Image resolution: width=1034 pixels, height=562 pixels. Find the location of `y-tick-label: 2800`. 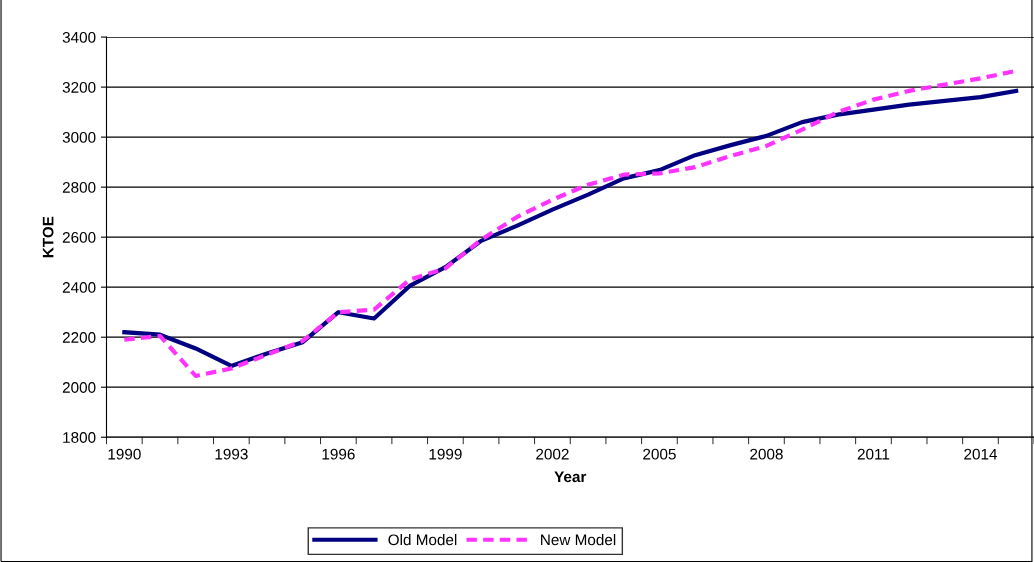

y-tick-label: 2800 is located at coordinates (79, 187).